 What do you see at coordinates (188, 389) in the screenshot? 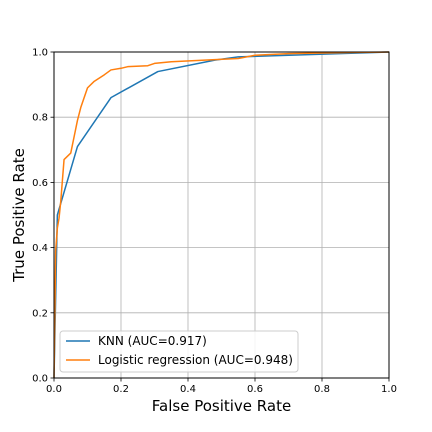
I see `x-tick-label: 0.4` at bounding box center [188, 389].